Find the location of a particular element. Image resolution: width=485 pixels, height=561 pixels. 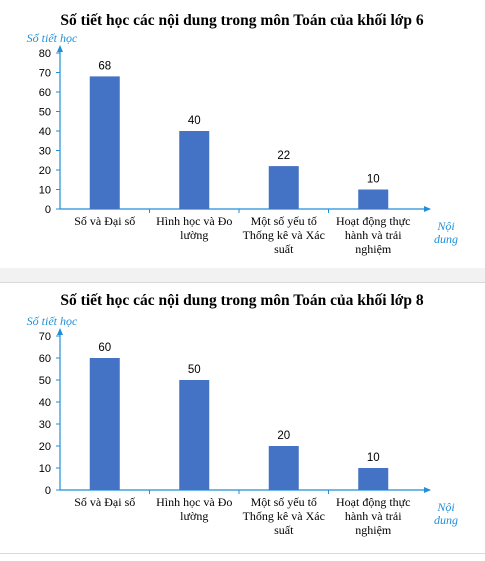

panel-separator is located at coordinates (242, 275).